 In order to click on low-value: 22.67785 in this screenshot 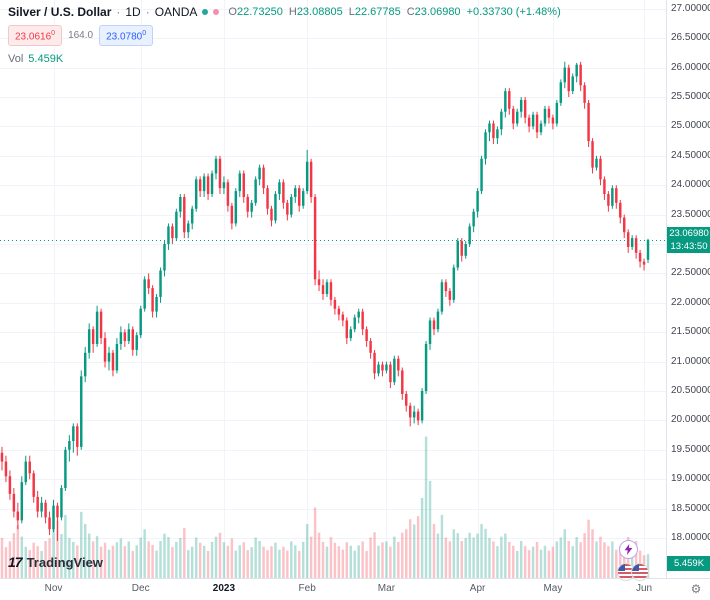, I will do `click(377, 12)`.